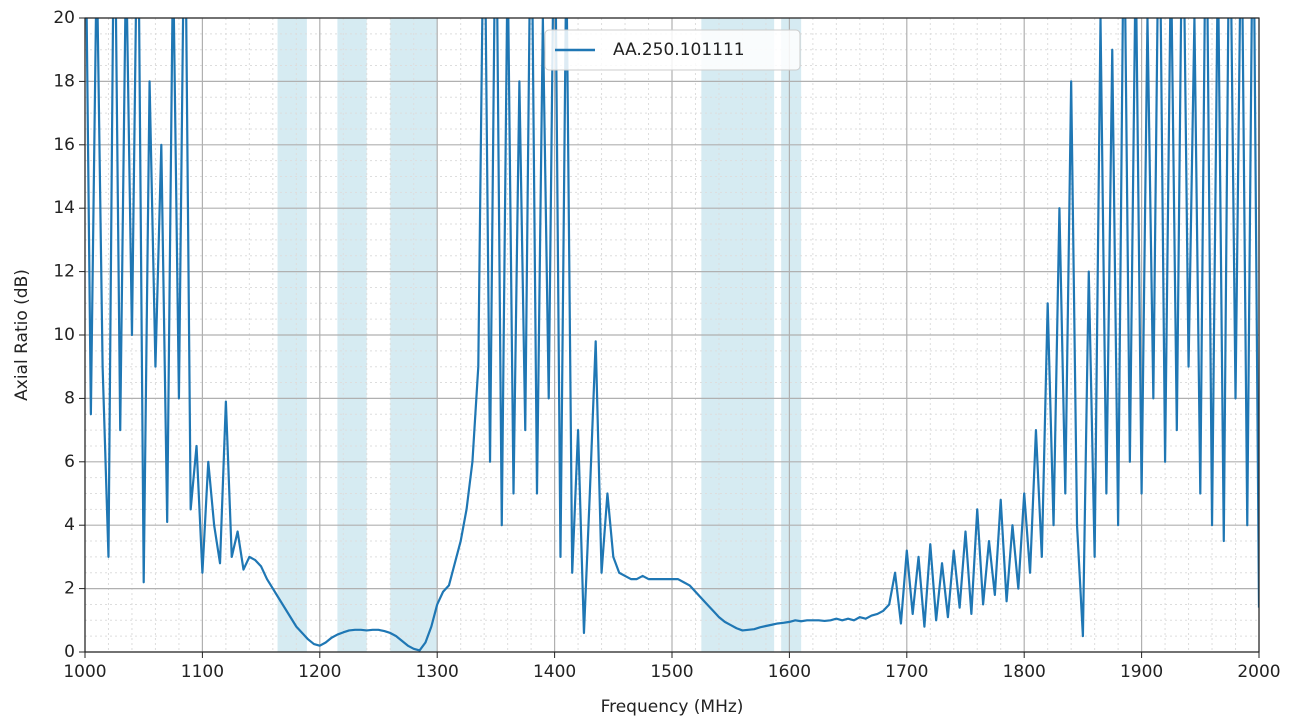  I want to click on x-tick-label: 2000, so click(1258, 672).